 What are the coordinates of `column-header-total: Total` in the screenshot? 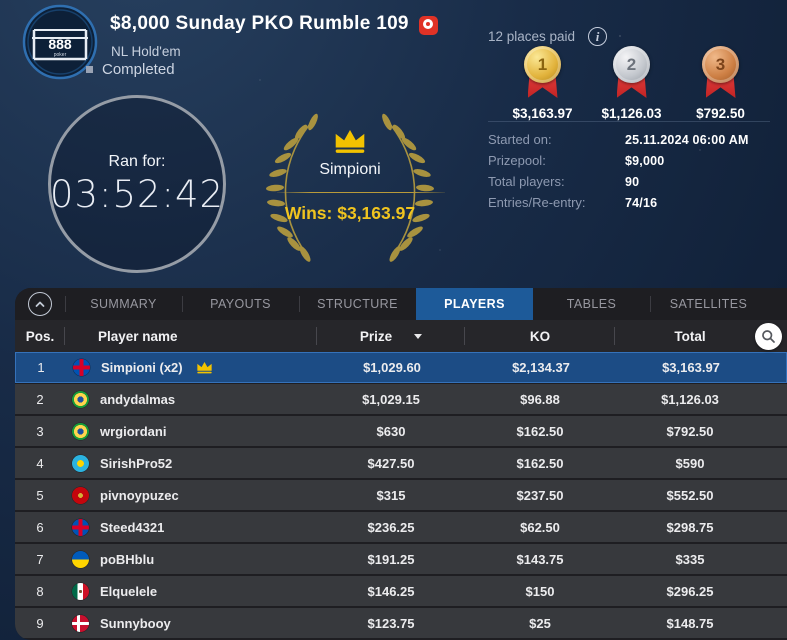 It's located at (690, 336).